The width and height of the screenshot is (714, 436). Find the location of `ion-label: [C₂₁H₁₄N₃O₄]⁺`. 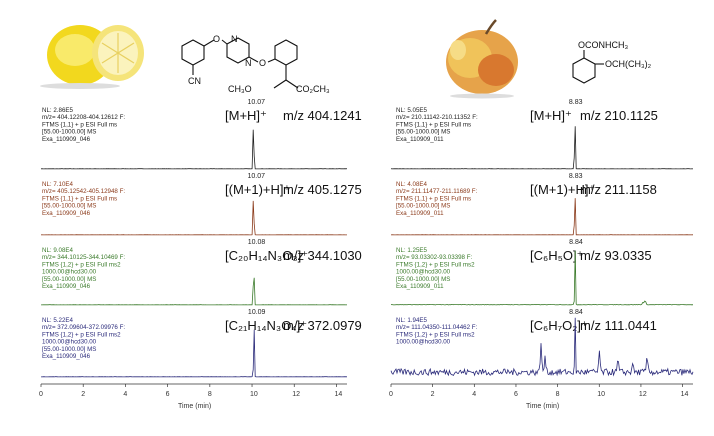

ion-label: [C₂₁H₁₄N₃O₄]⁺ is located at coordinates (266, 325).